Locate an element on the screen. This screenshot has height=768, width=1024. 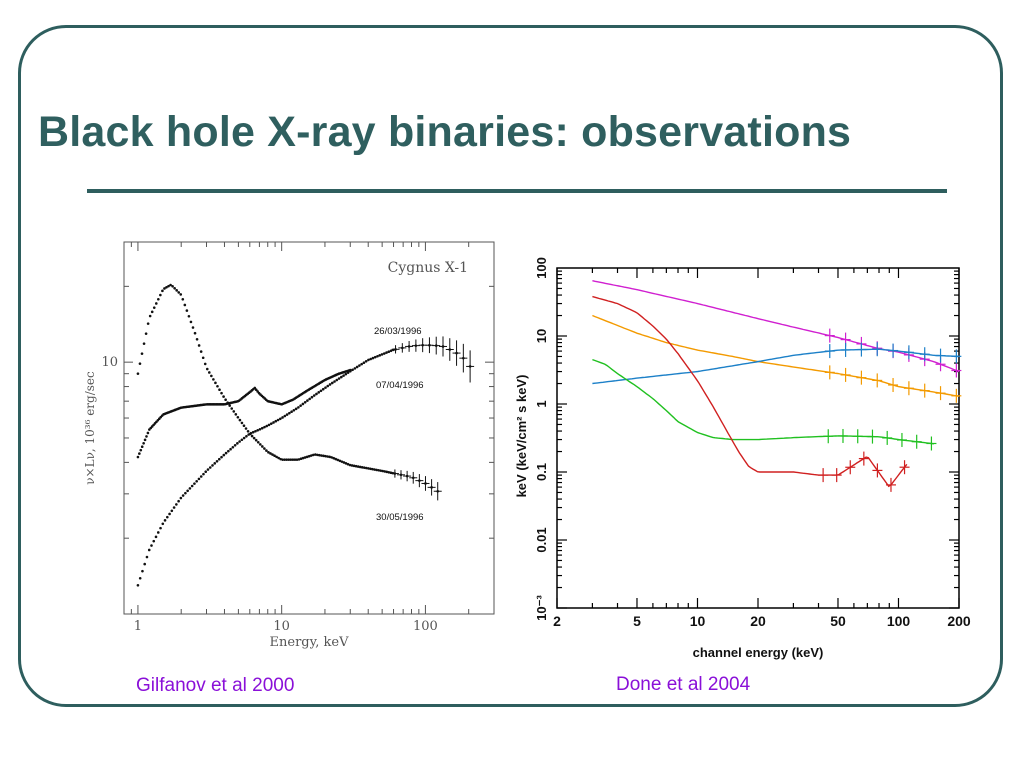
y-axis-label: keV (keV/cm² s keV) is located at coordinates (521, 436).